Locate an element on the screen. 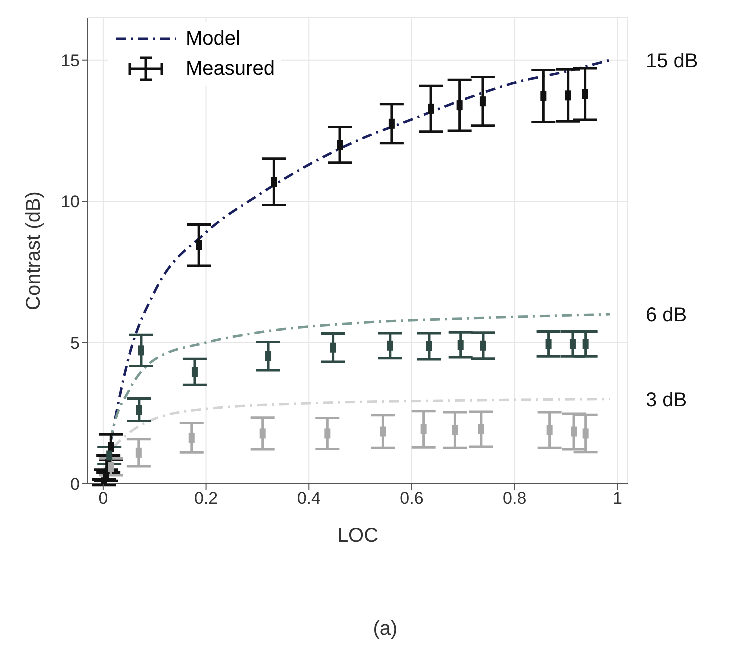  y-tick-label: 10 is located at coordinates (70, 202).